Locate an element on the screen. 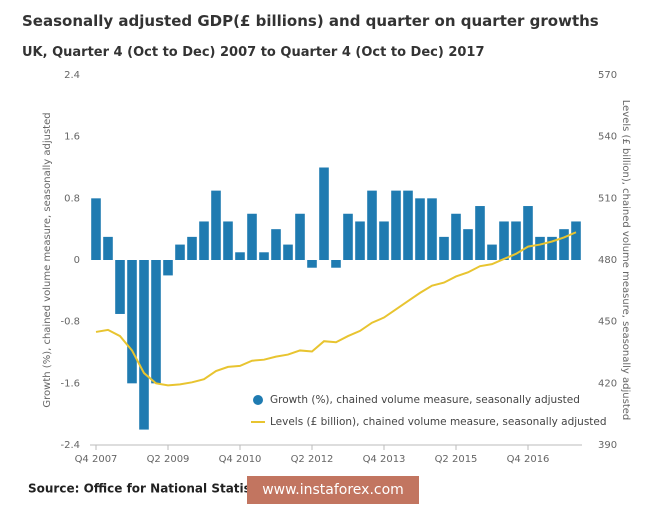 The width and height of the screenshot is (665, 505). x-tick-label: Q2 2015 is located at coordinates (456, 459).